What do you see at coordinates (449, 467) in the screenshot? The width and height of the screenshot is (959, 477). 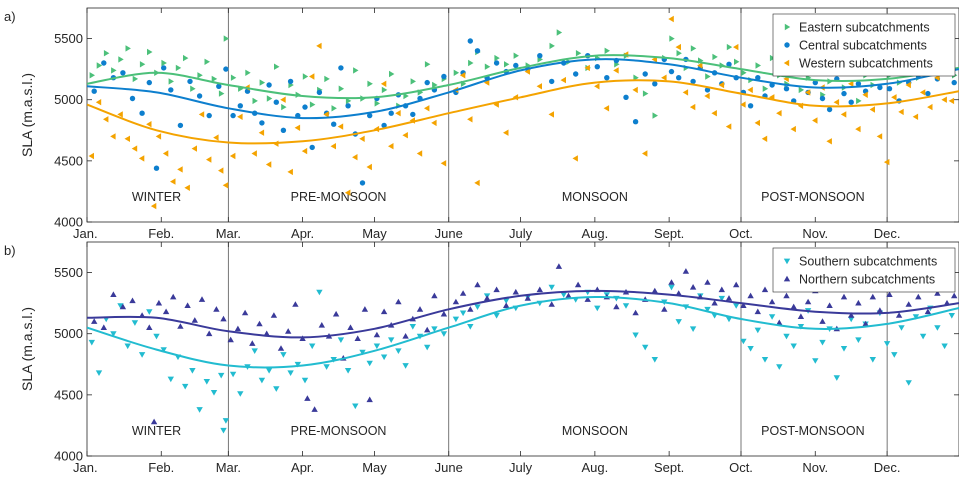 I see `x-tick-label: June` at bounding box center [449, 467].